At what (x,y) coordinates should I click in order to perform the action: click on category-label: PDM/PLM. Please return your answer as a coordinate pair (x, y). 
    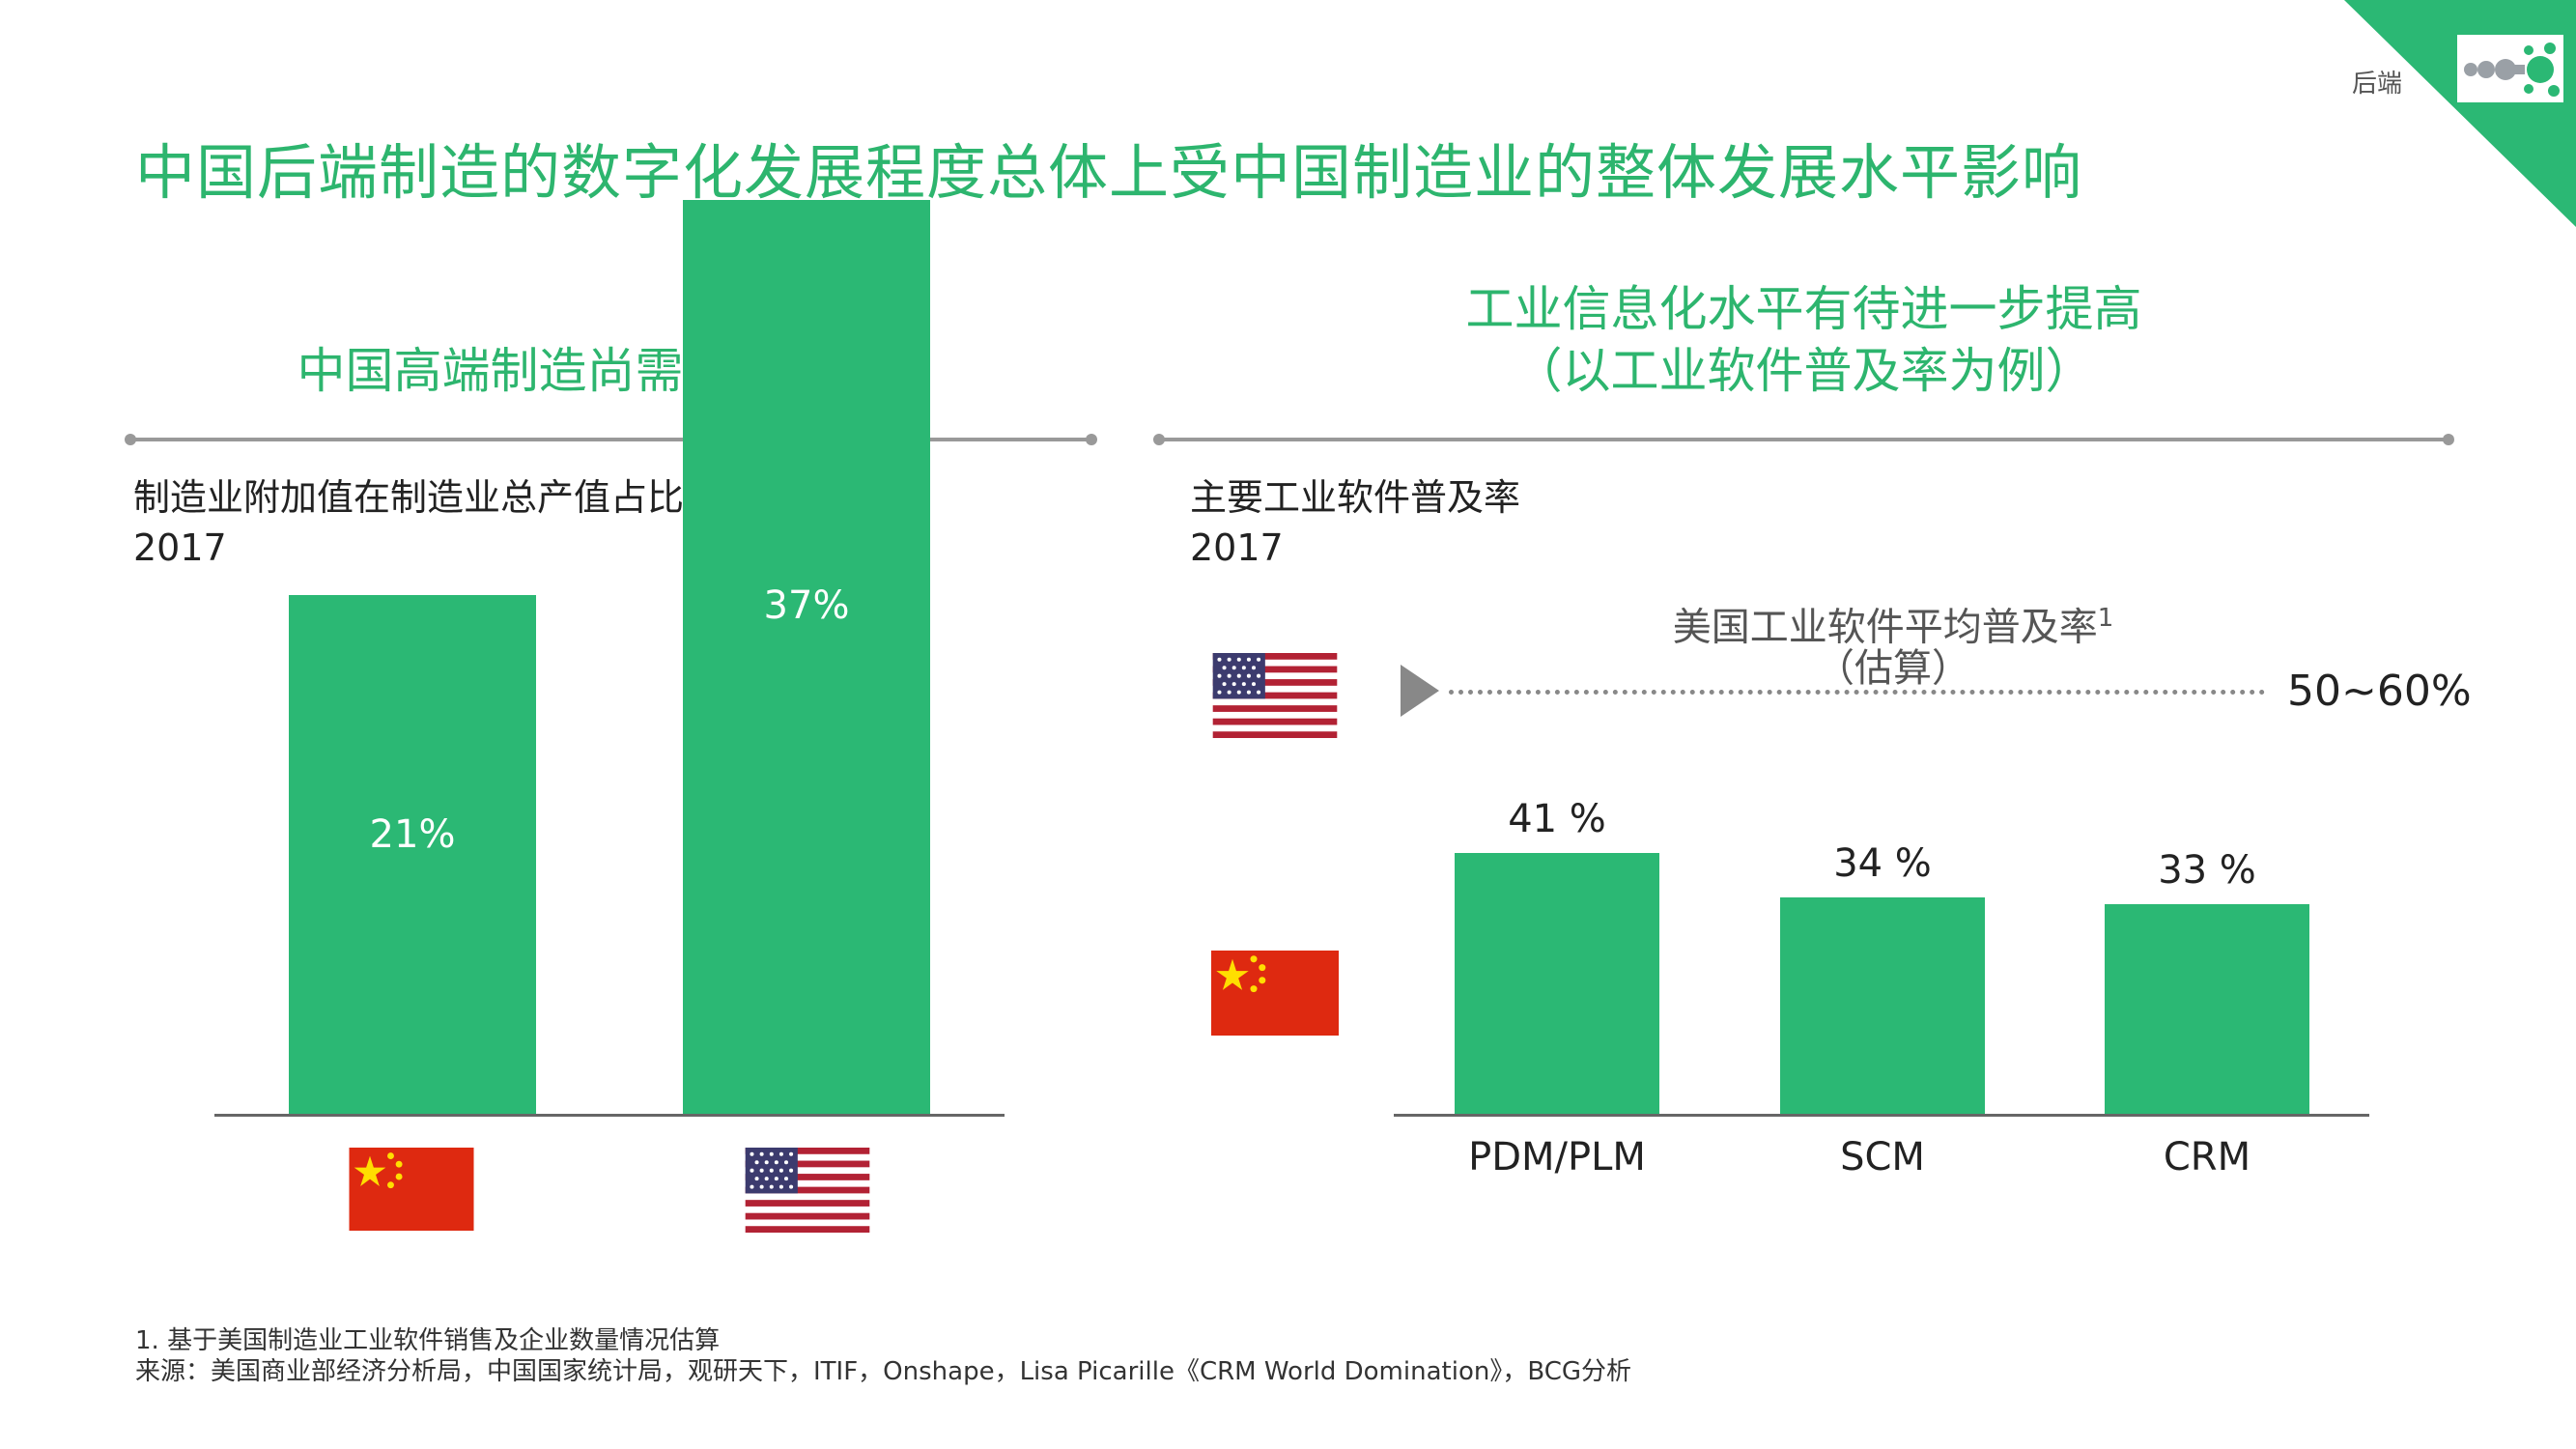
    Looking at the image, I should click on (1557, 1157).